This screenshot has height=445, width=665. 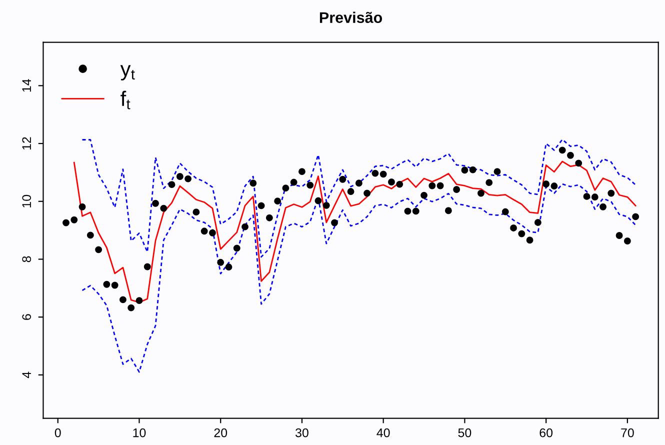 I want to click on y-tick-label: 10, so click(x=27, y=201).